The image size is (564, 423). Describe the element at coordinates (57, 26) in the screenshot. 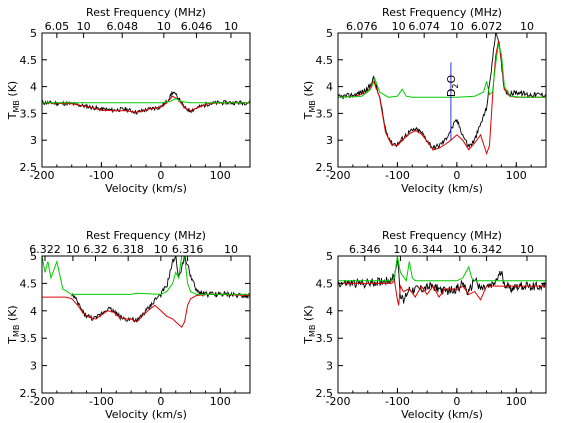

I see `top-tick-label: 6.05` at that location.